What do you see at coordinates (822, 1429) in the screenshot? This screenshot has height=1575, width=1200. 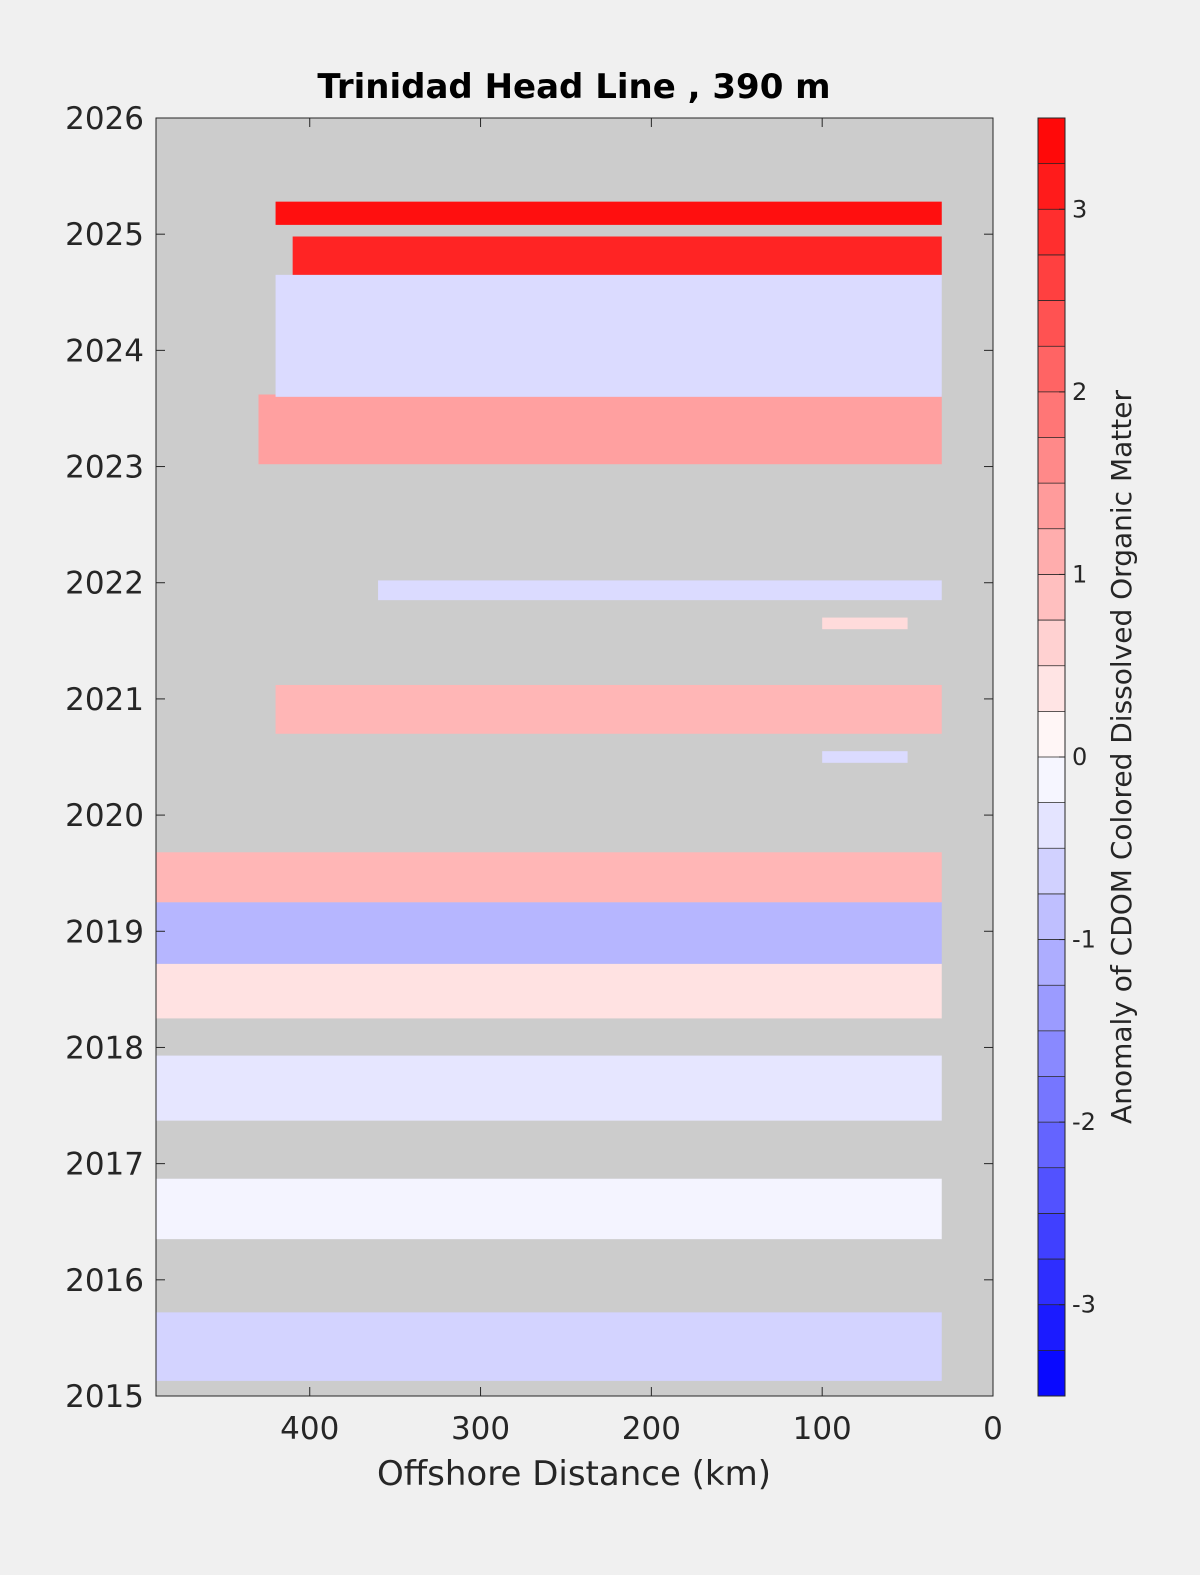 I see `x-tick-label: 100` at bounding box center [822, 1429].